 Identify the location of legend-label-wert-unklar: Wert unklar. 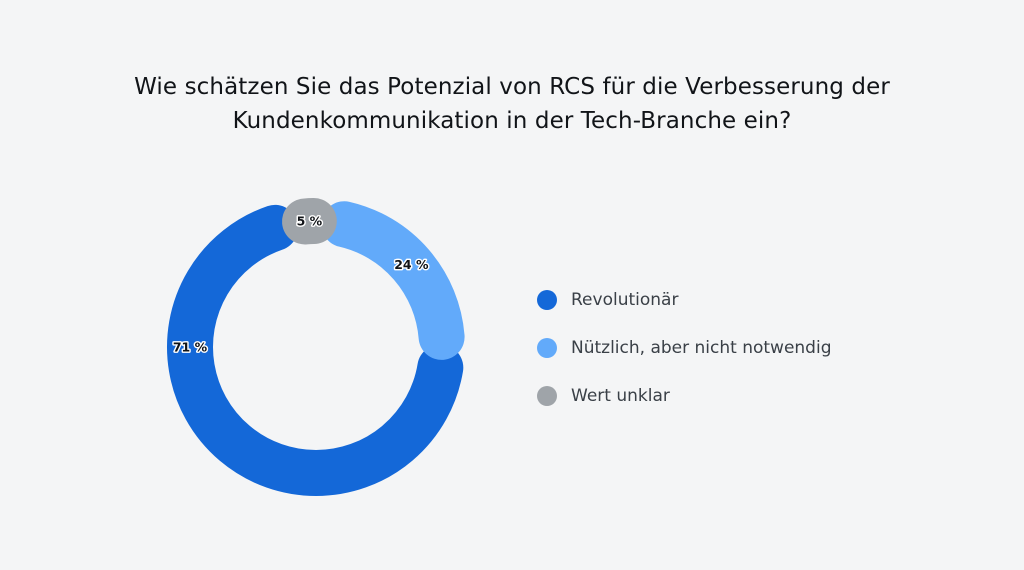
(620, 396).